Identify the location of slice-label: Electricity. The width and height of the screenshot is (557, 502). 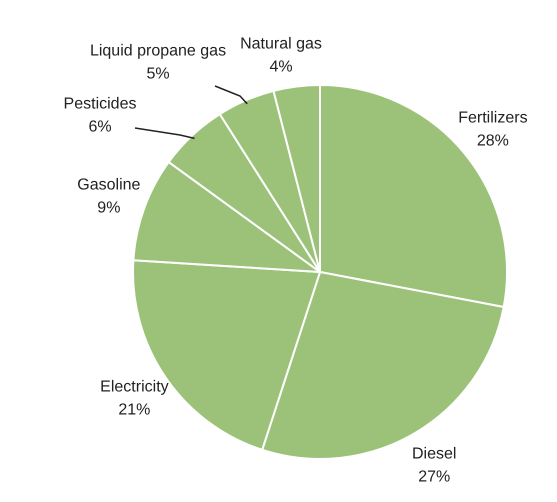
(134, 387).